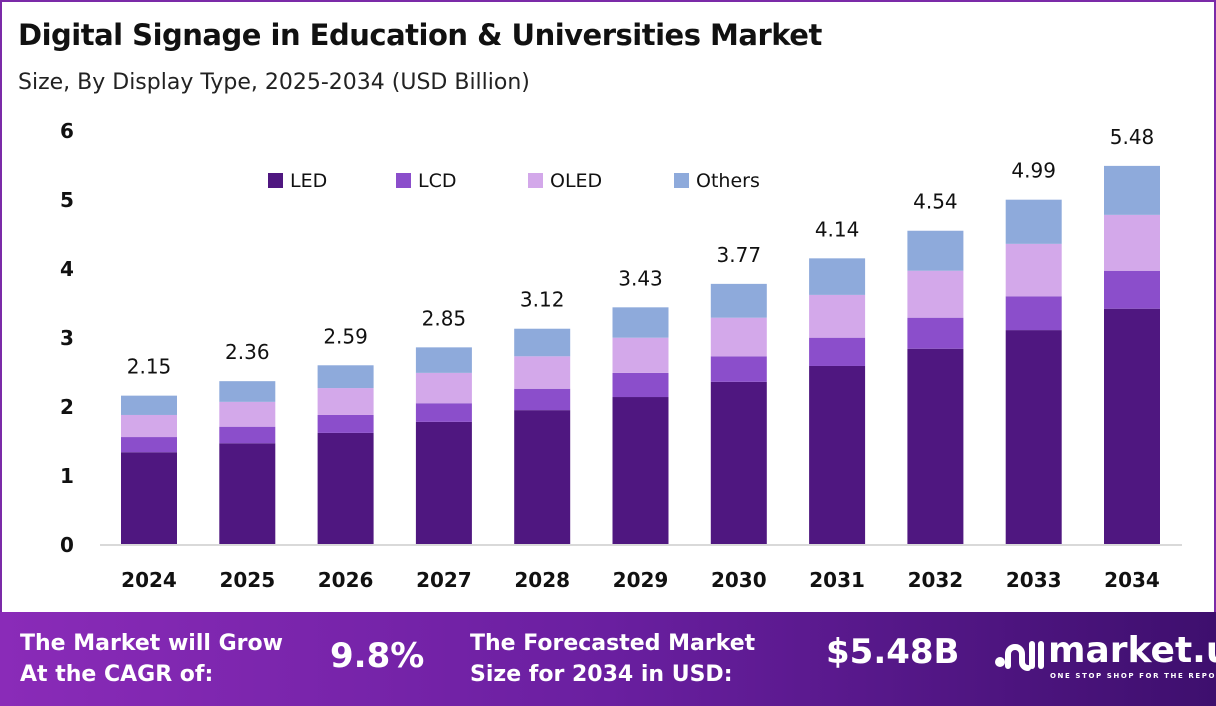  I want to click on total-label: 3.43, so click(640, 278).